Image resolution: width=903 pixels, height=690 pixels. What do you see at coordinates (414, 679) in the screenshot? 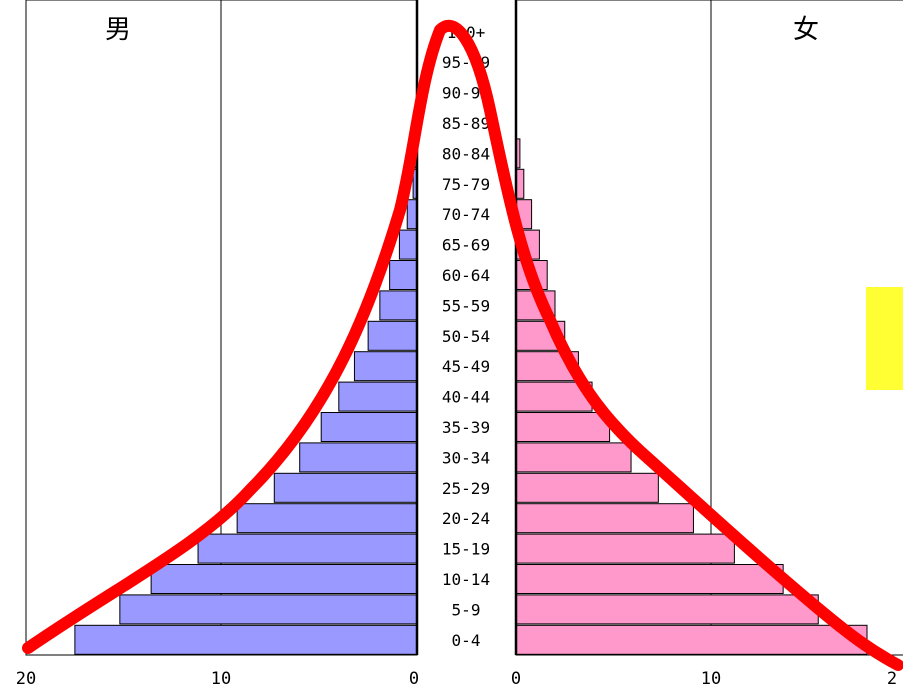
I see `x-tick-male-0: 0` at bounding box center [414, 679].